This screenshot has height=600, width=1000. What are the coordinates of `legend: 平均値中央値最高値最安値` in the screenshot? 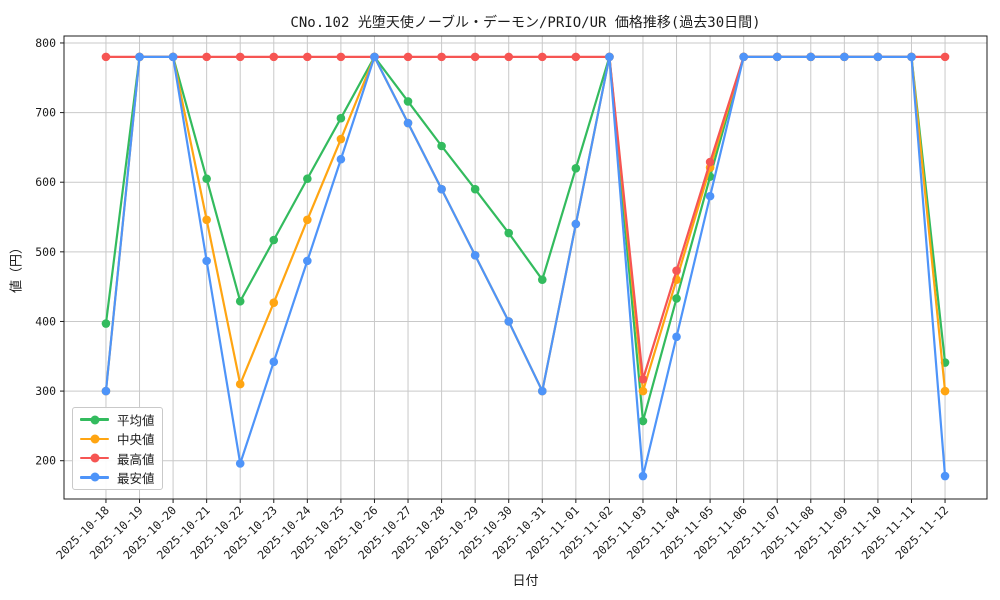 It's located at (117, 448).